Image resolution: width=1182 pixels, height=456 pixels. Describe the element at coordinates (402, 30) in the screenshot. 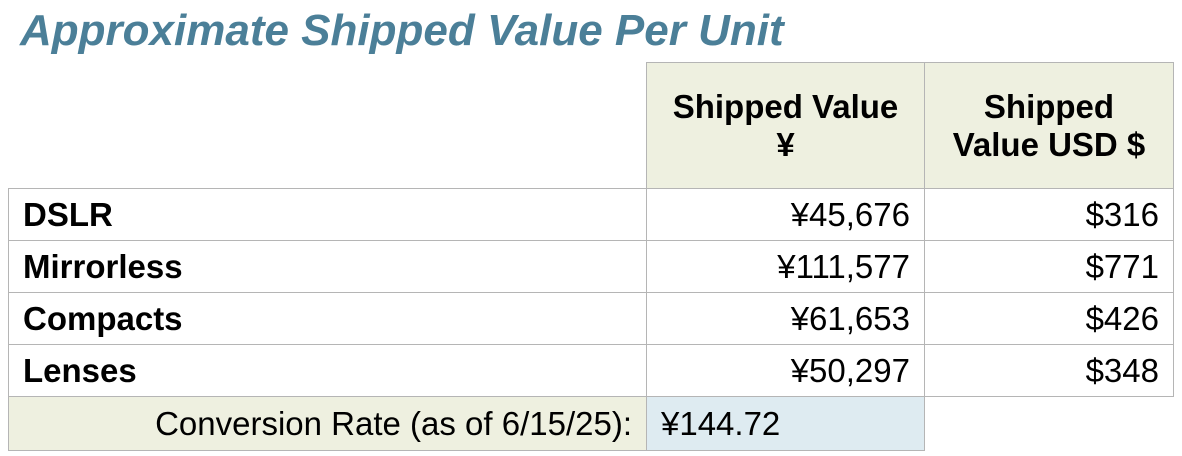

I see `title: Approximate Shipped Value Per Unit` at that location.